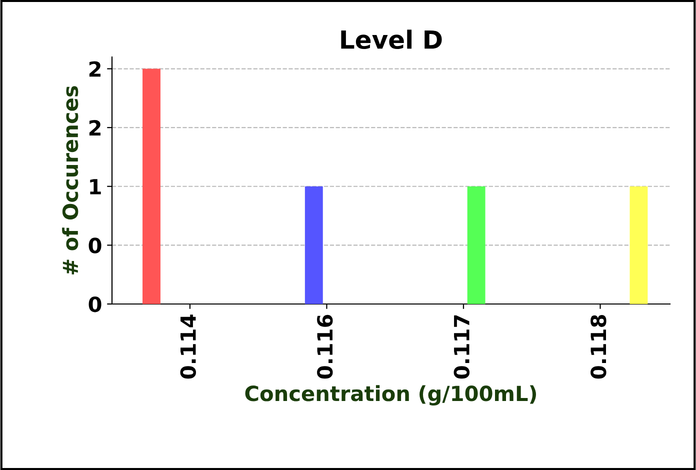 The image size is (696, 470). I want to click on y-tick-label: 1, so click(95, 186).